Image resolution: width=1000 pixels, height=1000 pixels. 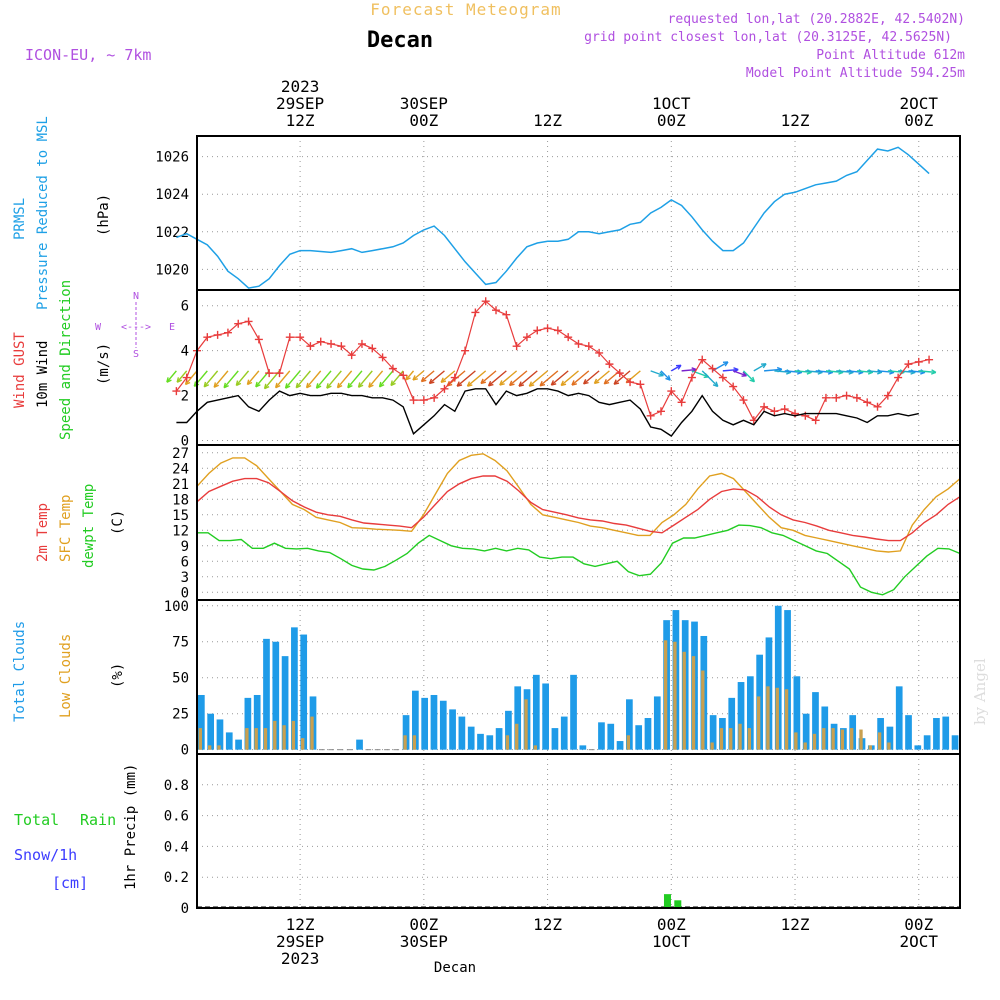 What do you see at coordinates (423, 120) in the screenshot?
I see `top-axis-label: 00Z` at bounding box center [423, 120].